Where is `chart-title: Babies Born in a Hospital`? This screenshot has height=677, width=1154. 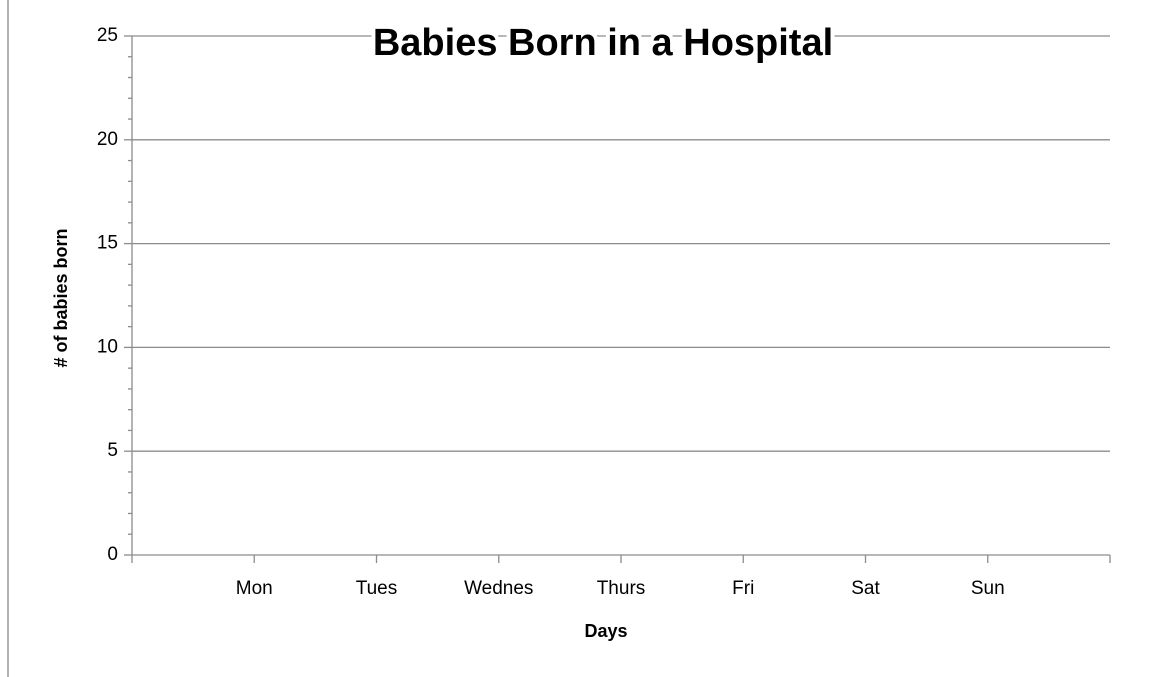
chart-title: Babies Born in a Hospital is located at coordinates (603, 43).